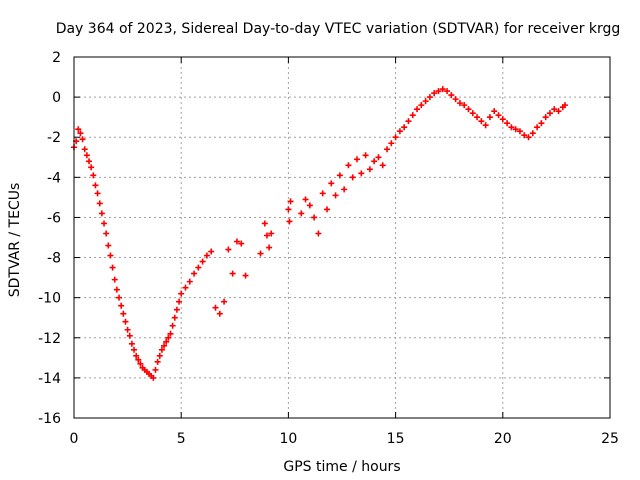 This screenshot has height=480, width=640. Describe the element at coordinates (49, 379) in the screenshot. I see `y-tick-label: -14` at that location.